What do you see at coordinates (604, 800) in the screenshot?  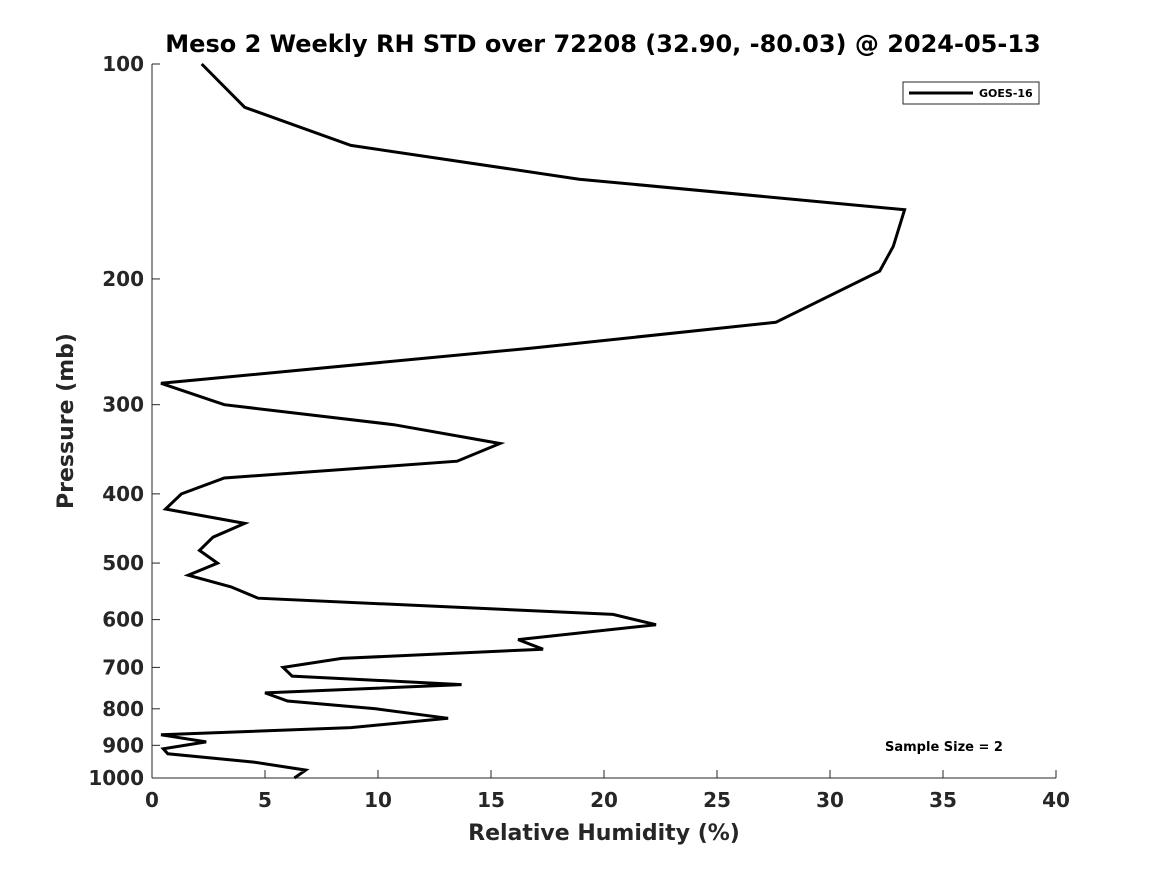 I see `x-tick-label: 20` at bounding box center [604, 800].